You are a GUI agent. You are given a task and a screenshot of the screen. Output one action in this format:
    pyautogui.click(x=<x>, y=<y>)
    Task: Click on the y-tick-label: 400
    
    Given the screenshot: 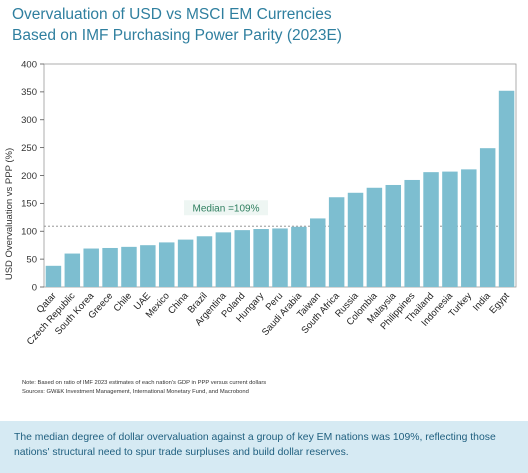 What is the action you would take?
    pyautogui.click(x=29, y=64)
    